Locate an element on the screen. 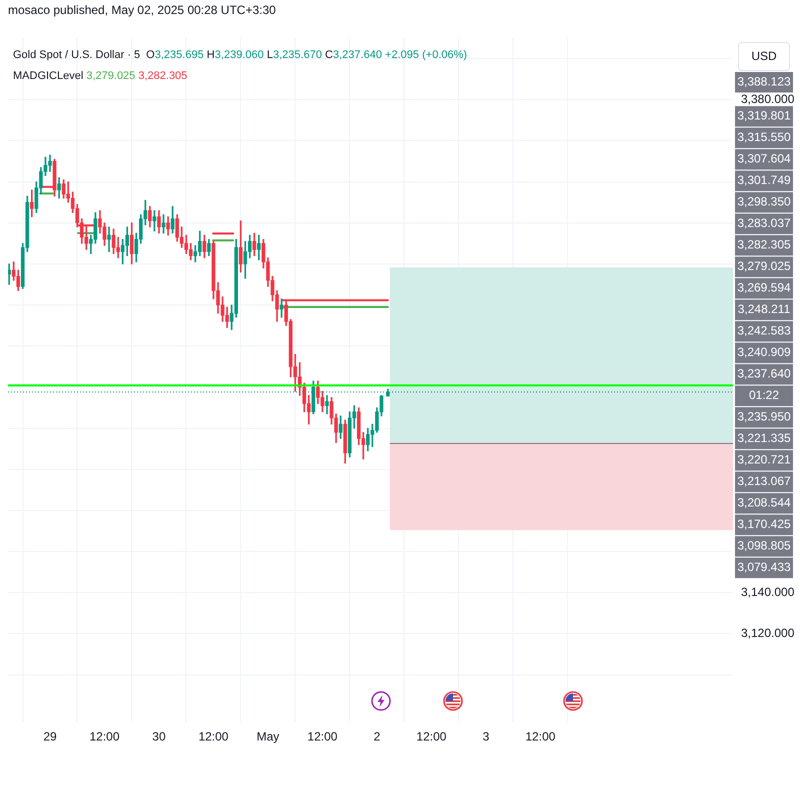 The height and width of the screenshot is (800, 800). text: 3,237.640 is located at coordinates (764, 373).